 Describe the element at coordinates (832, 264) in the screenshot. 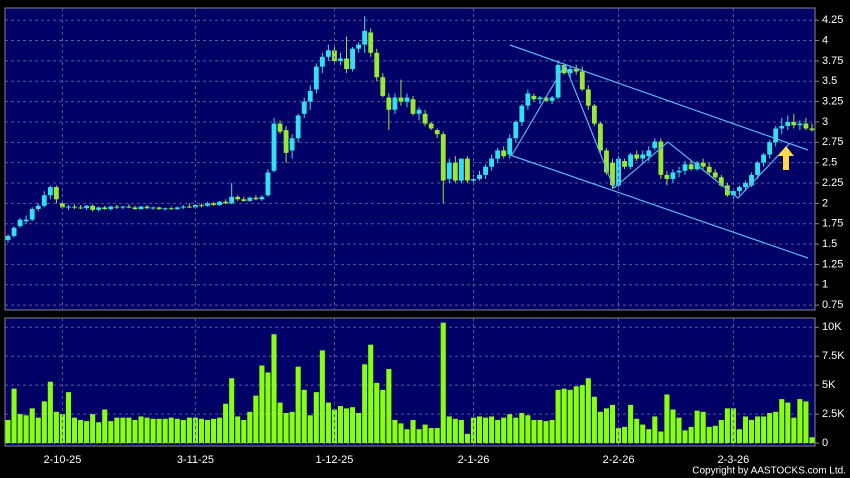

I see `y-tick-label: 1.25` at that location.